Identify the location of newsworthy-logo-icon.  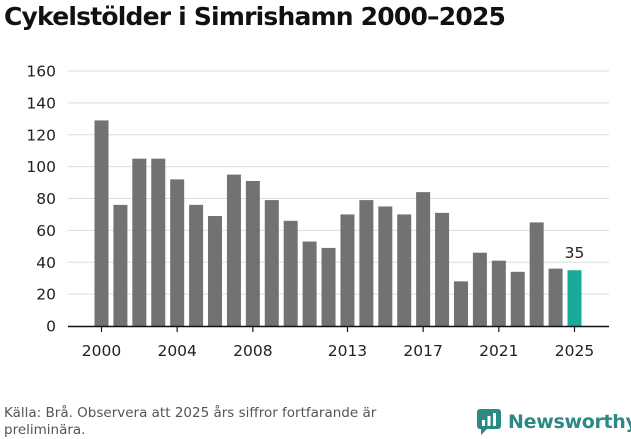
(489, 422).